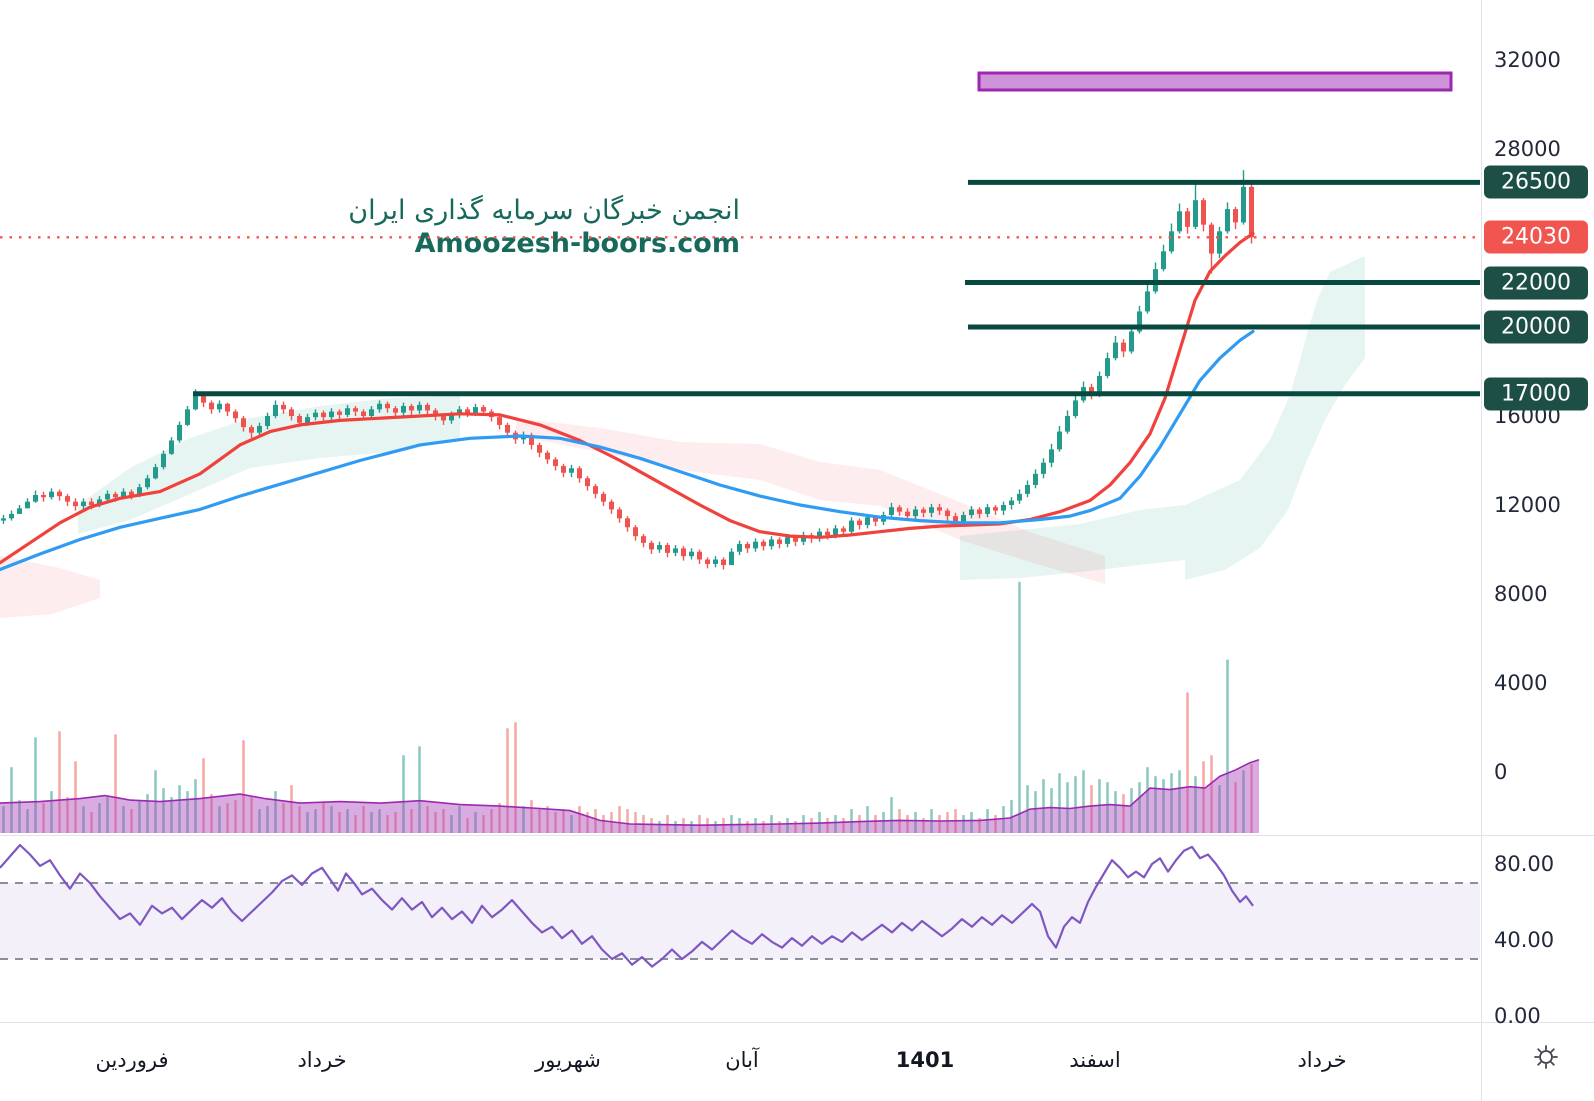 The image size is (1594, 1101). I want to click on price-axis-label: 32000, so click(1527, 60).